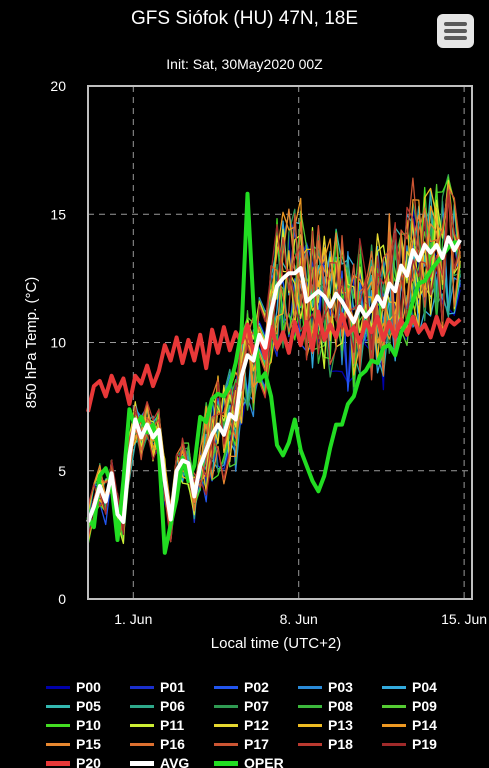  I want to click on legend-item-p15: P15, so click(73, 744).